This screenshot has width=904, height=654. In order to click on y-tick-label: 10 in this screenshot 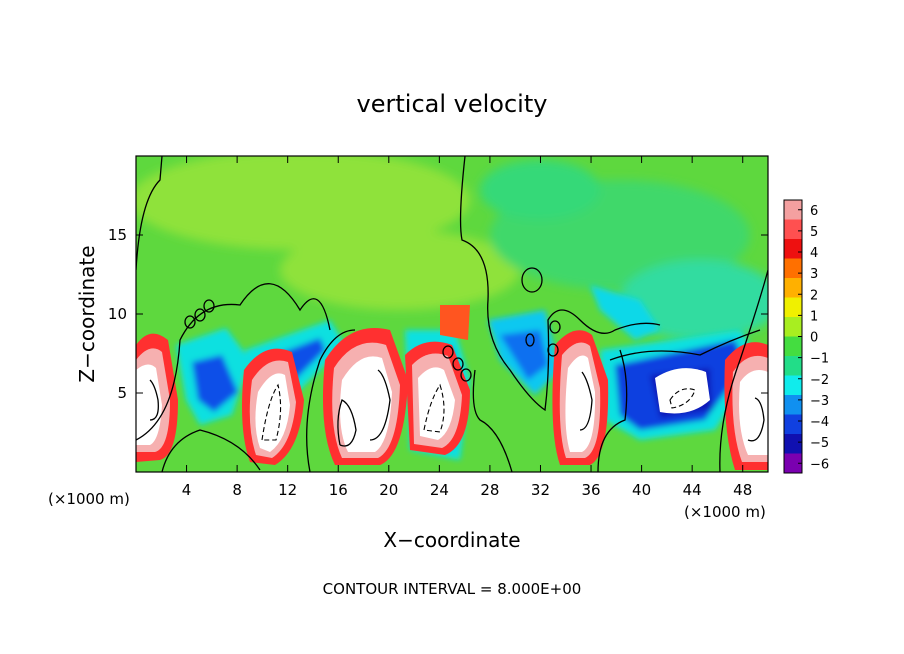, I will do `click(117, 314)`.